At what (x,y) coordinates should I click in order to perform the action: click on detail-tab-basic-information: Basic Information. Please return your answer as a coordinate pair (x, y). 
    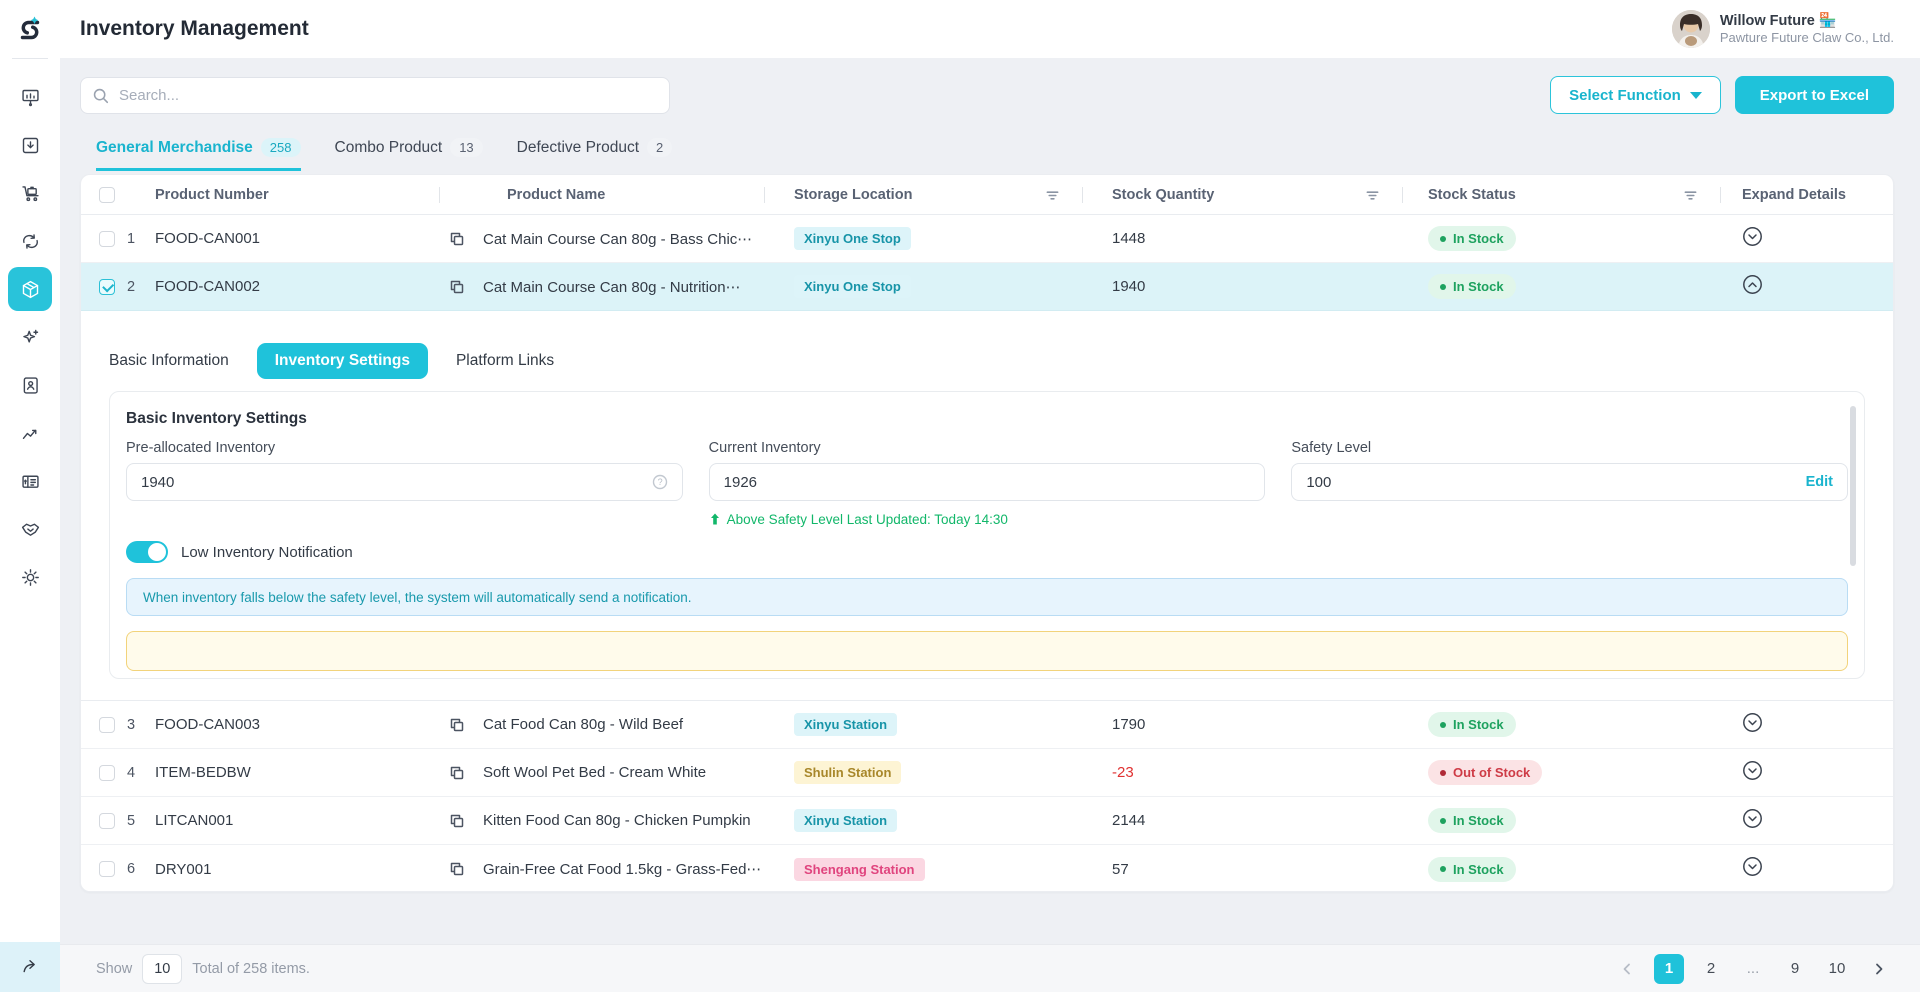
    Looking at the image, I should click on (169, 360).